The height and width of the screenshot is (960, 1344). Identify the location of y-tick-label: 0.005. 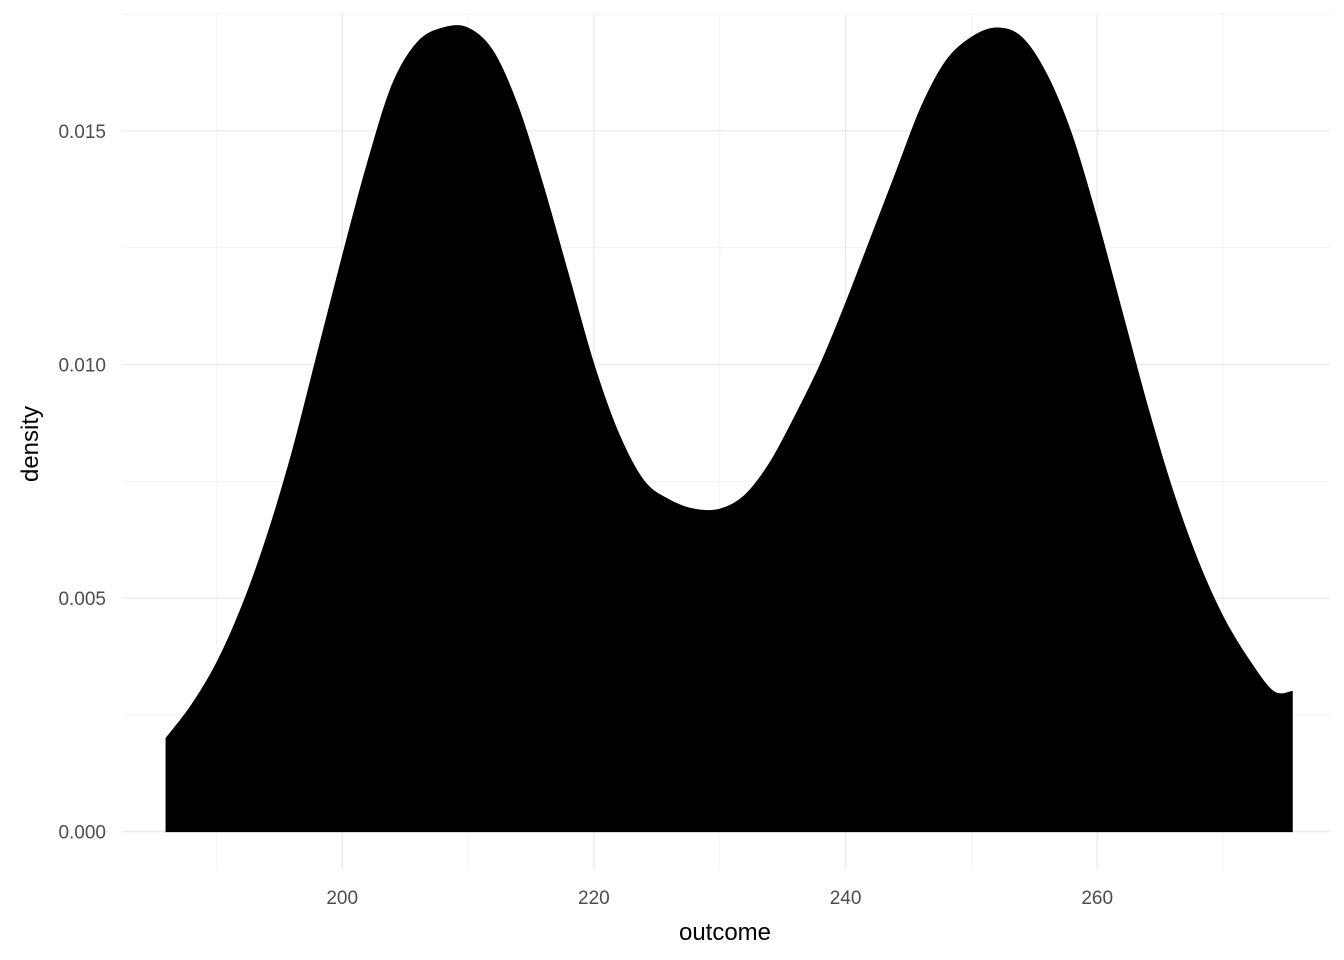
(82, 599).